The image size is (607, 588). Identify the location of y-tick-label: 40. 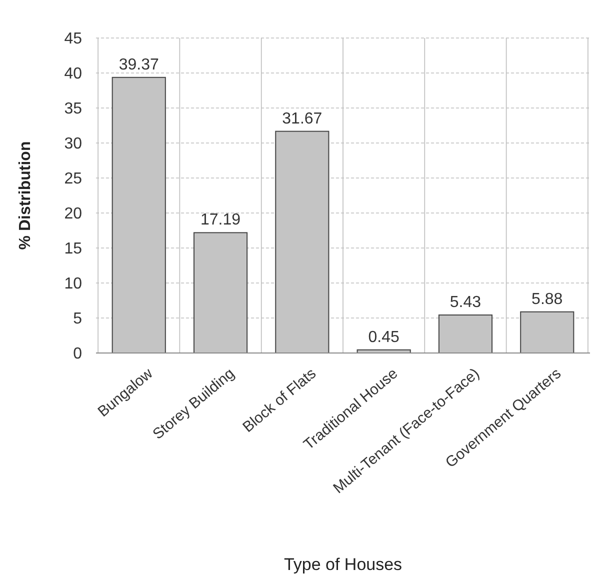
(73, 74).